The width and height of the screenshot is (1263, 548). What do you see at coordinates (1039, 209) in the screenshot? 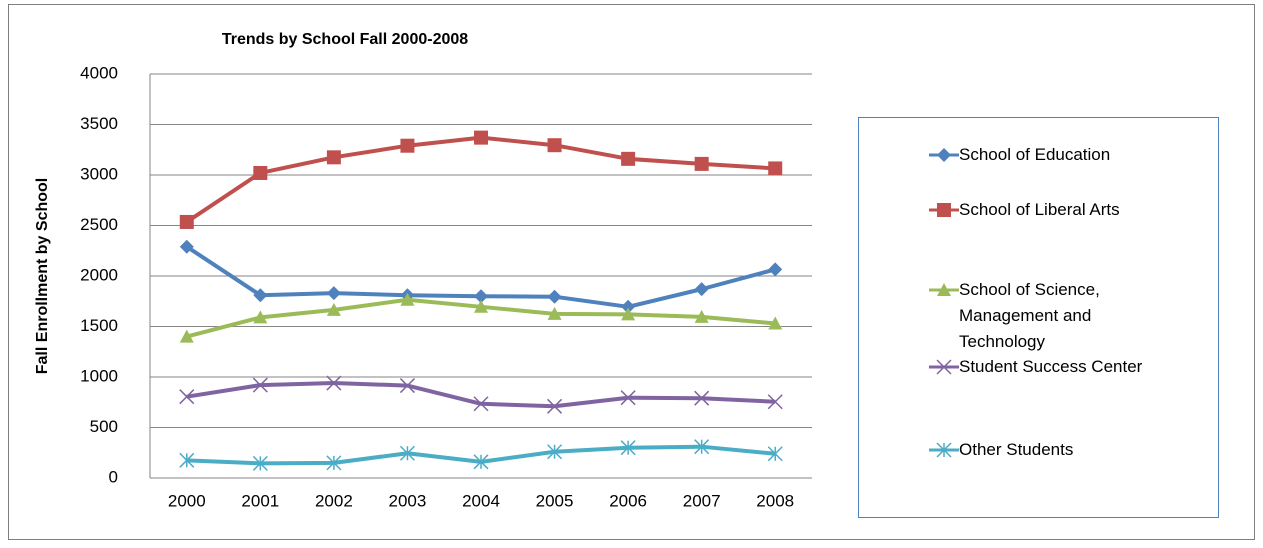
I see `legend-label: School of Liberal Arts` at bounding box center [1039, 209].